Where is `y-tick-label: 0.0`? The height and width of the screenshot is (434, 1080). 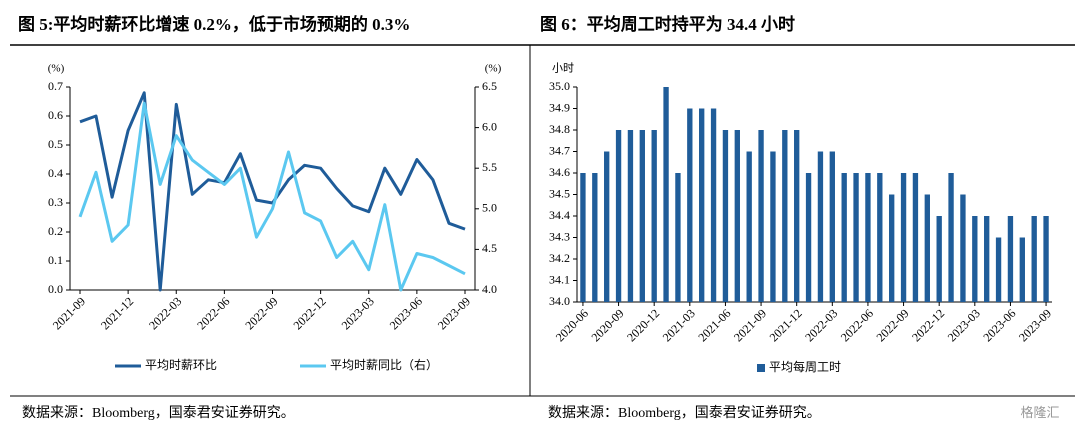
y-tick-label: 0.0 is located at coordinates (55, 289).